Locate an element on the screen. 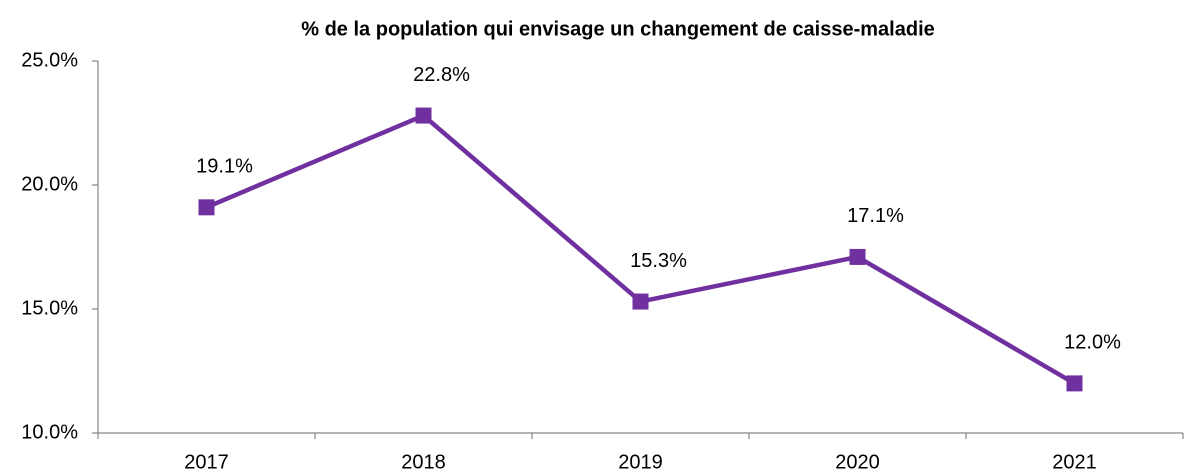  data-label: 17.1% is located at coordinates (875, 216).